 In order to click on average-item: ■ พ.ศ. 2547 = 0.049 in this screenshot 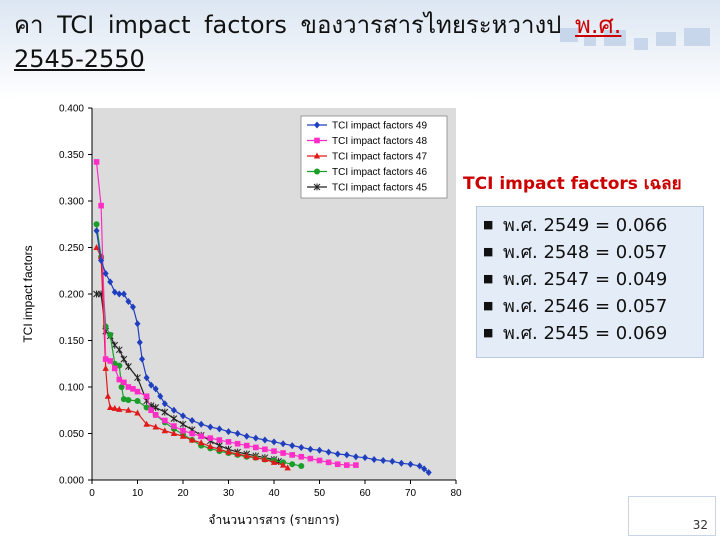, I will do `click(590, 278)`.